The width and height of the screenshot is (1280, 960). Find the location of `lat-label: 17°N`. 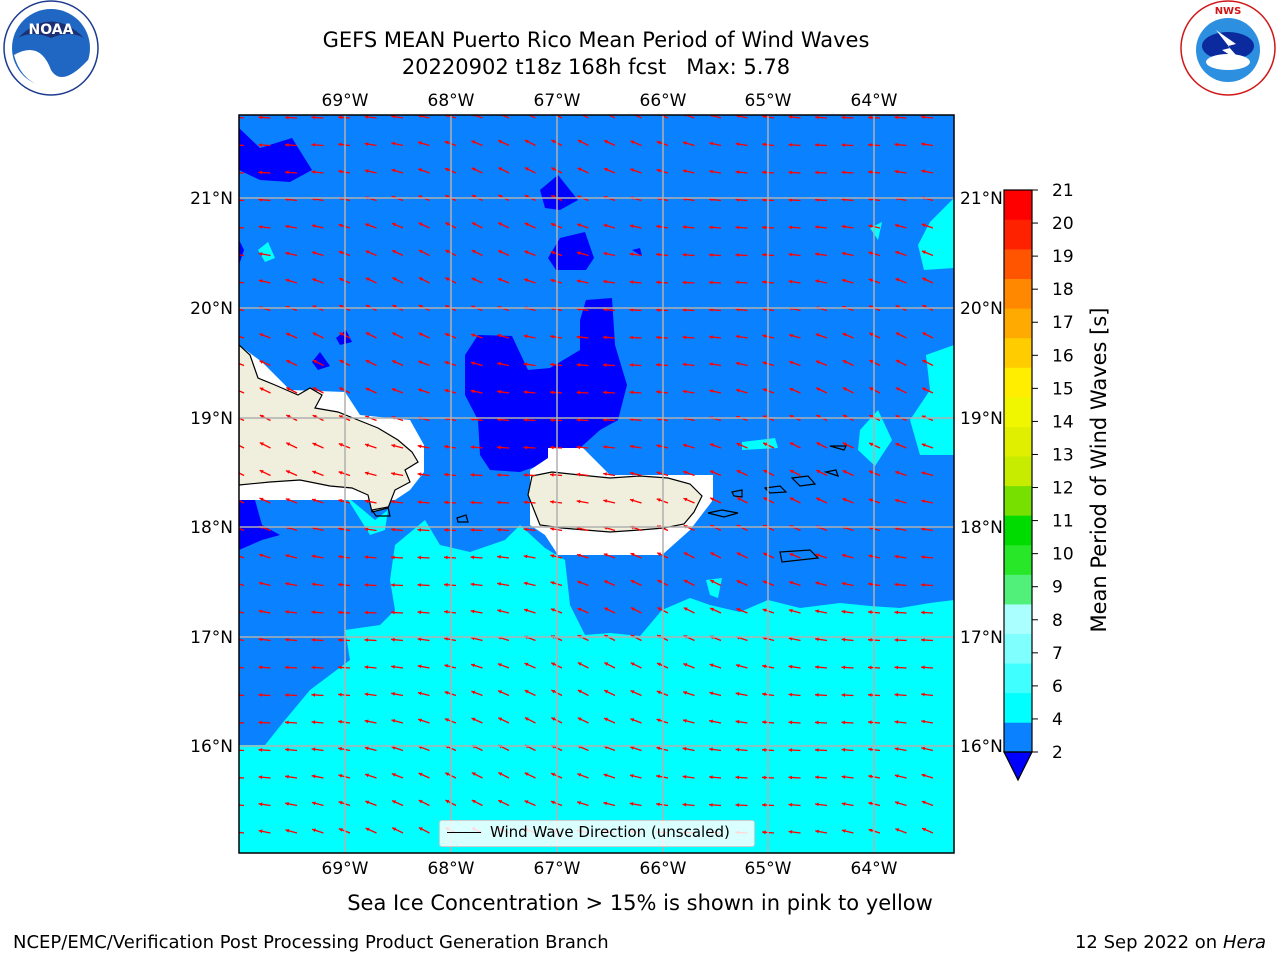

lat-label: 17°N is located at coordinates (981, 638).